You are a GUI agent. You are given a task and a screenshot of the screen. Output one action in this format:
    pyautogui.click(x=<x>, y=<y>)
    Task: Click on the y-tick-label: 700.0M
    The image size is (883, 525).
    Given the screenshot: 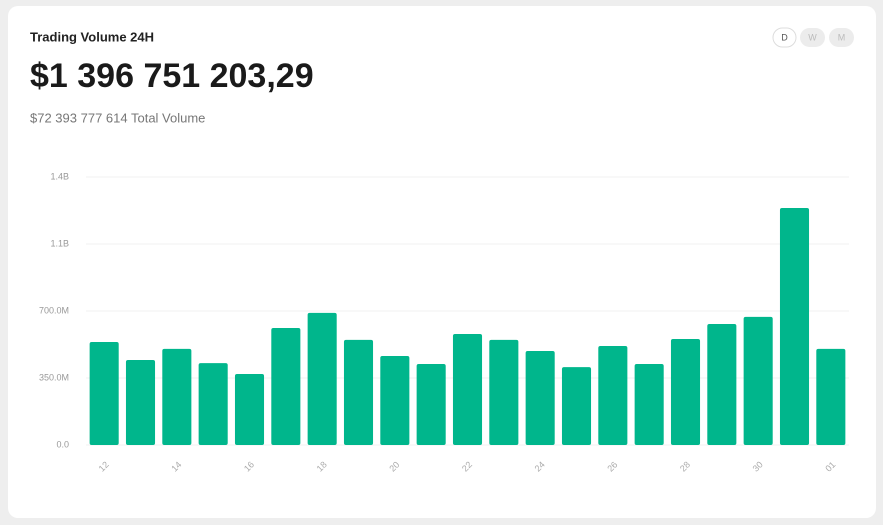 What is the action you would take?
    pyautogui.click(x=54, y=310)
    